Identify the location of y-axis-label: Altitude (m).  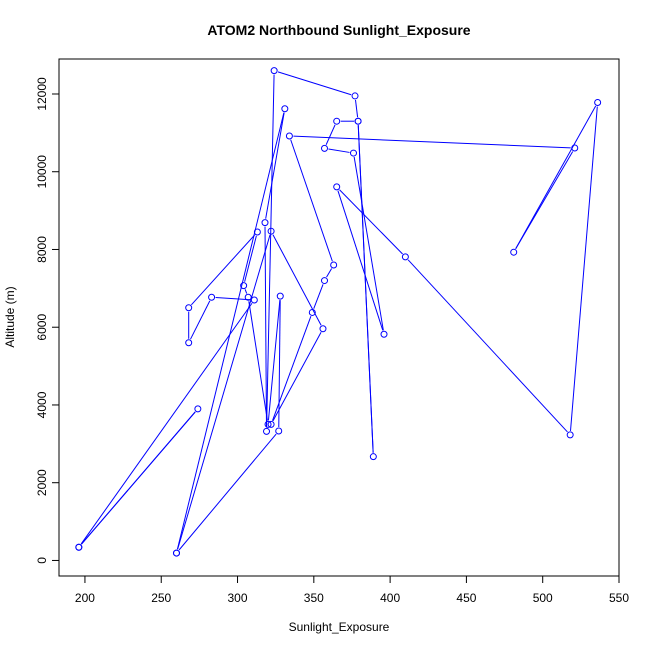
(10, 316).